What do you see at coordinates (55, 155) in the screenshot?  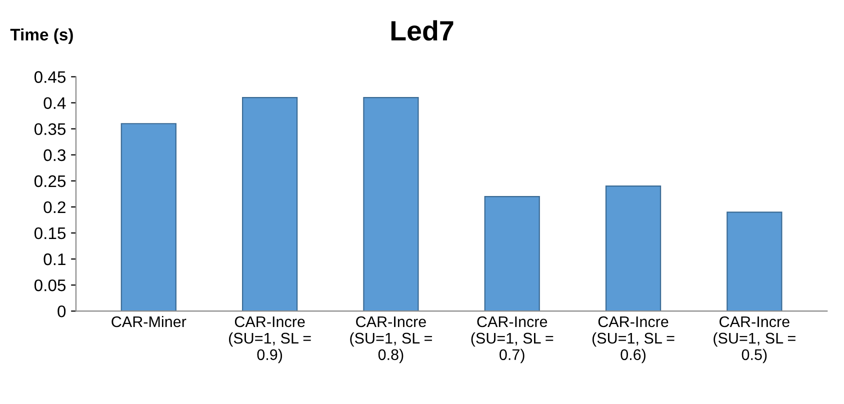 I see `y-tick-label: 0.3` at bounding box center [55, 155].